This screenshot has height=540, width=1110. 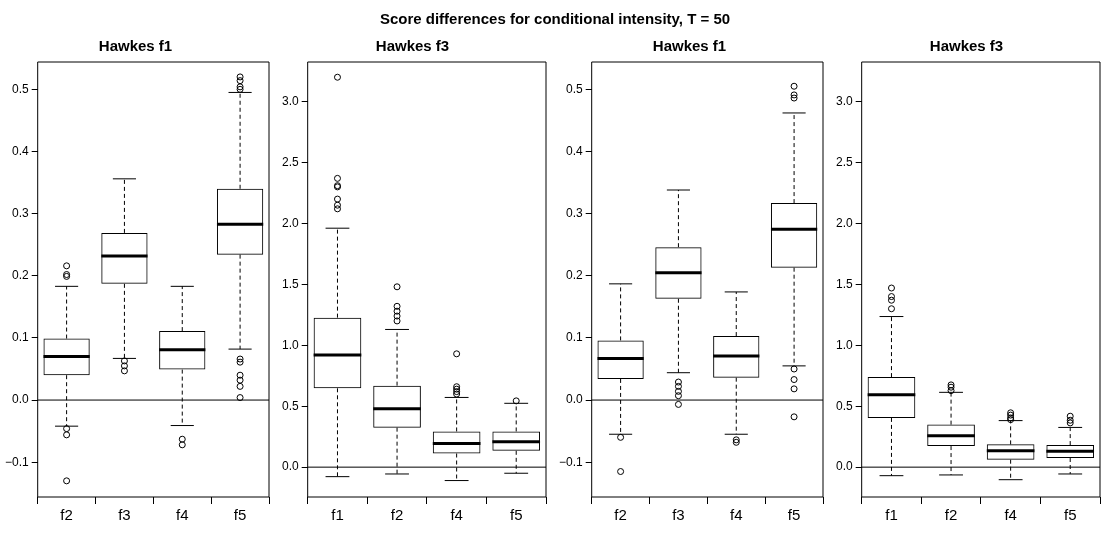 I want to click on text: Score differences for conditional intensity, T = 50, so click(x=555, y=18).